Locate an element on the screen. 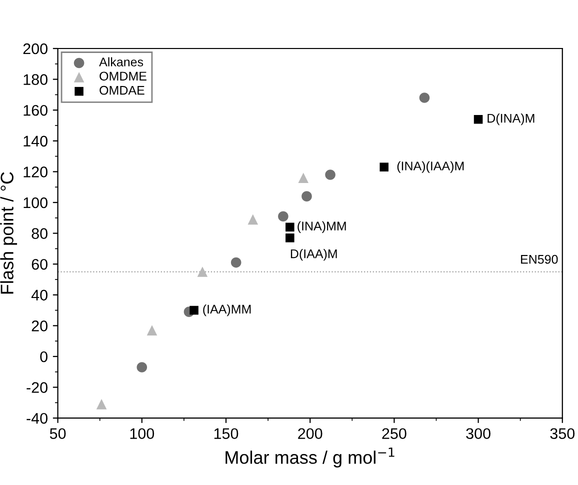  y-tick-label: 40 is located at coordinates (39, 295).